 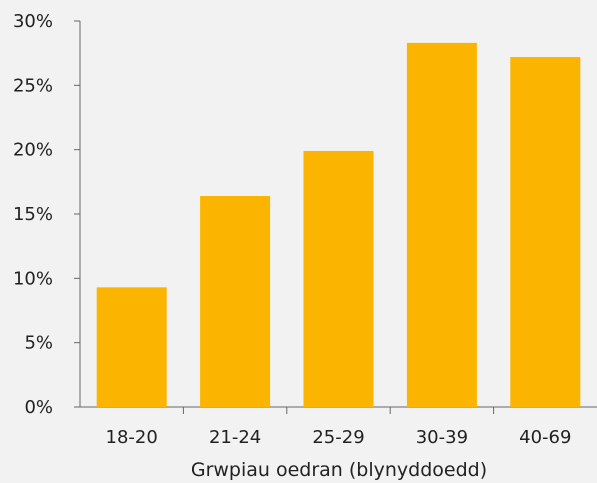 What do you see at coordinates (33, 150) in the screenshot?
I see `y-tick-label: 20%` at bounding box center [33, 150].